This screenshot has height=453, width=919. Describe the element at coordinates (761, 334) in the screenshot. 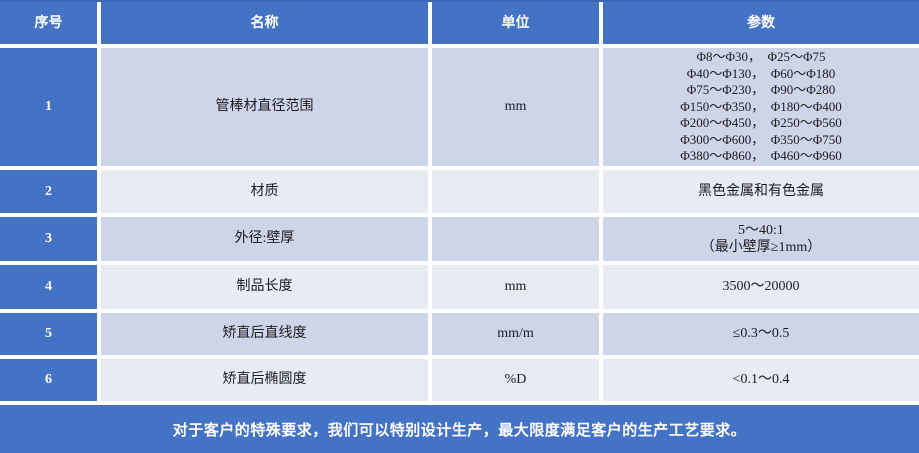

I see `row-5-params: ≤0.3～0.5` at that location.